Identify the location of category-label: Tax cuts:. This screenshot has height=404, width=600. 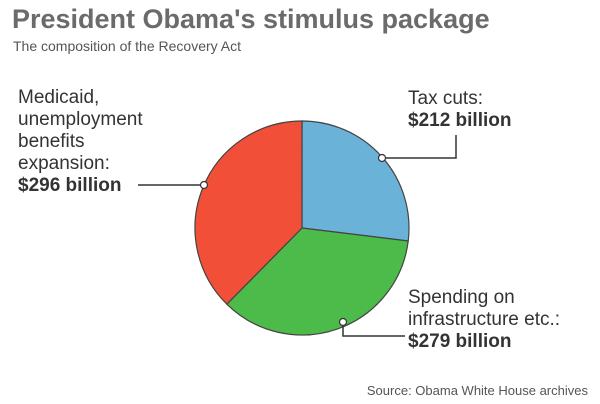
(445, 98).